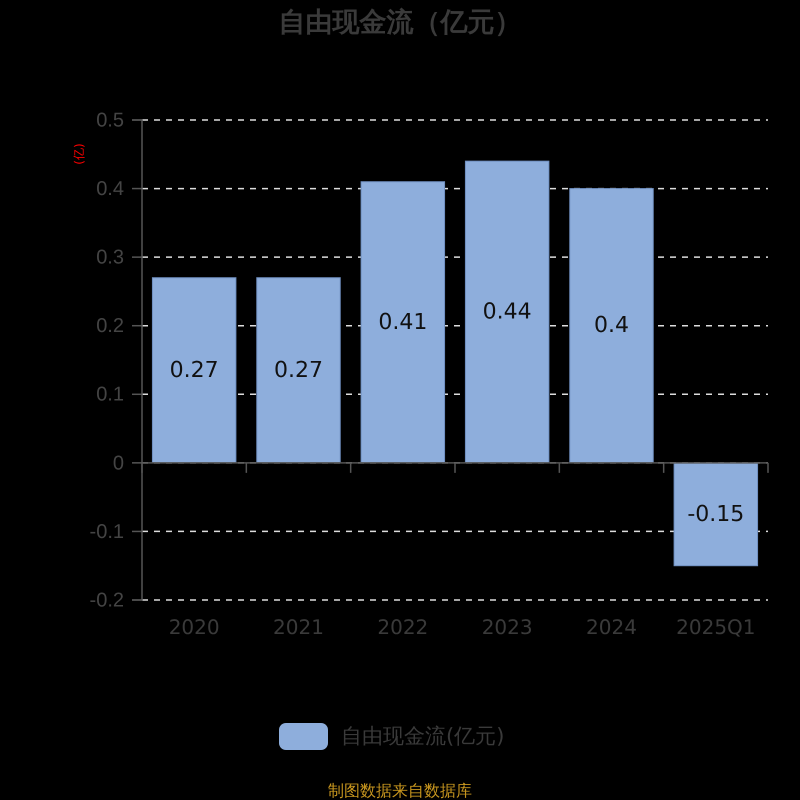 The width and height of the screenshot is (800, 800). I want to click on y-tick-label: 0.3, so click(110, 257).